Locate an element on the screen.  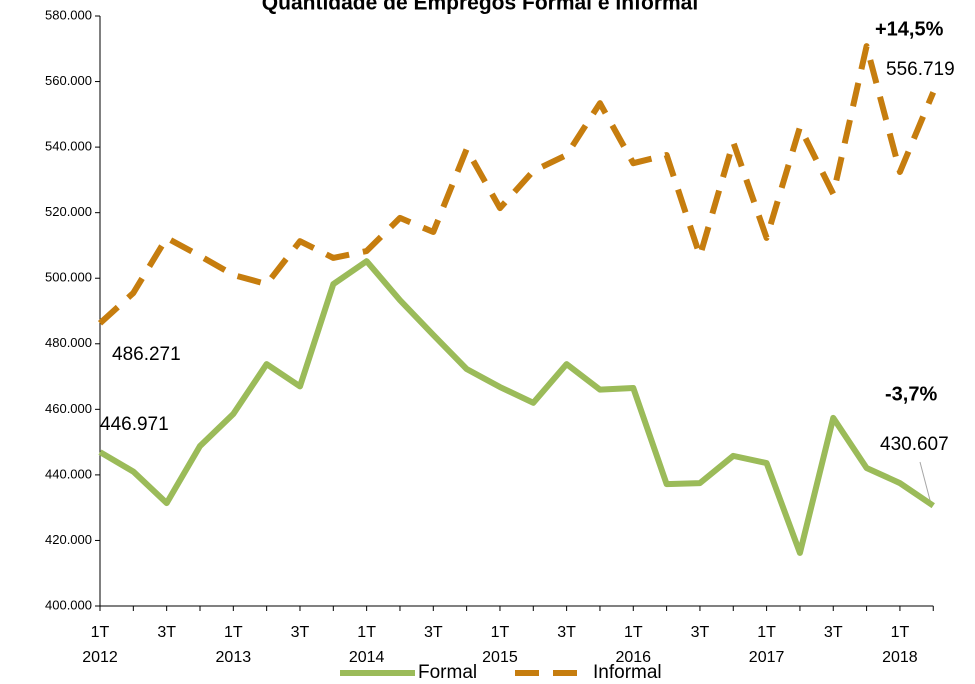
data-label: 446.971 is located at coordinates (134, 424).